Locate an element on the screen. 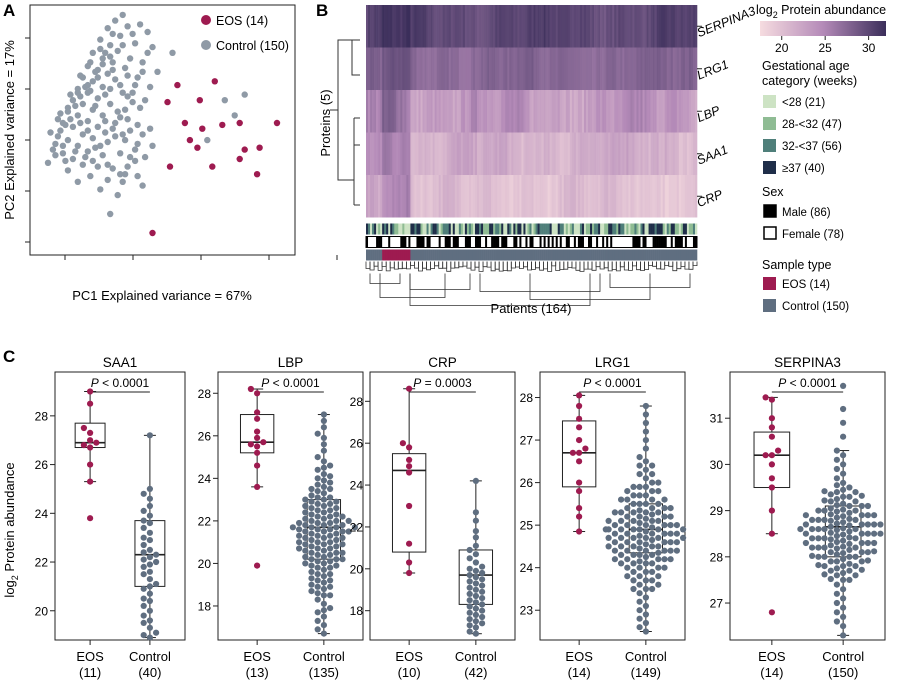  legend-sex-swatch is located at coordinates (770, 211).